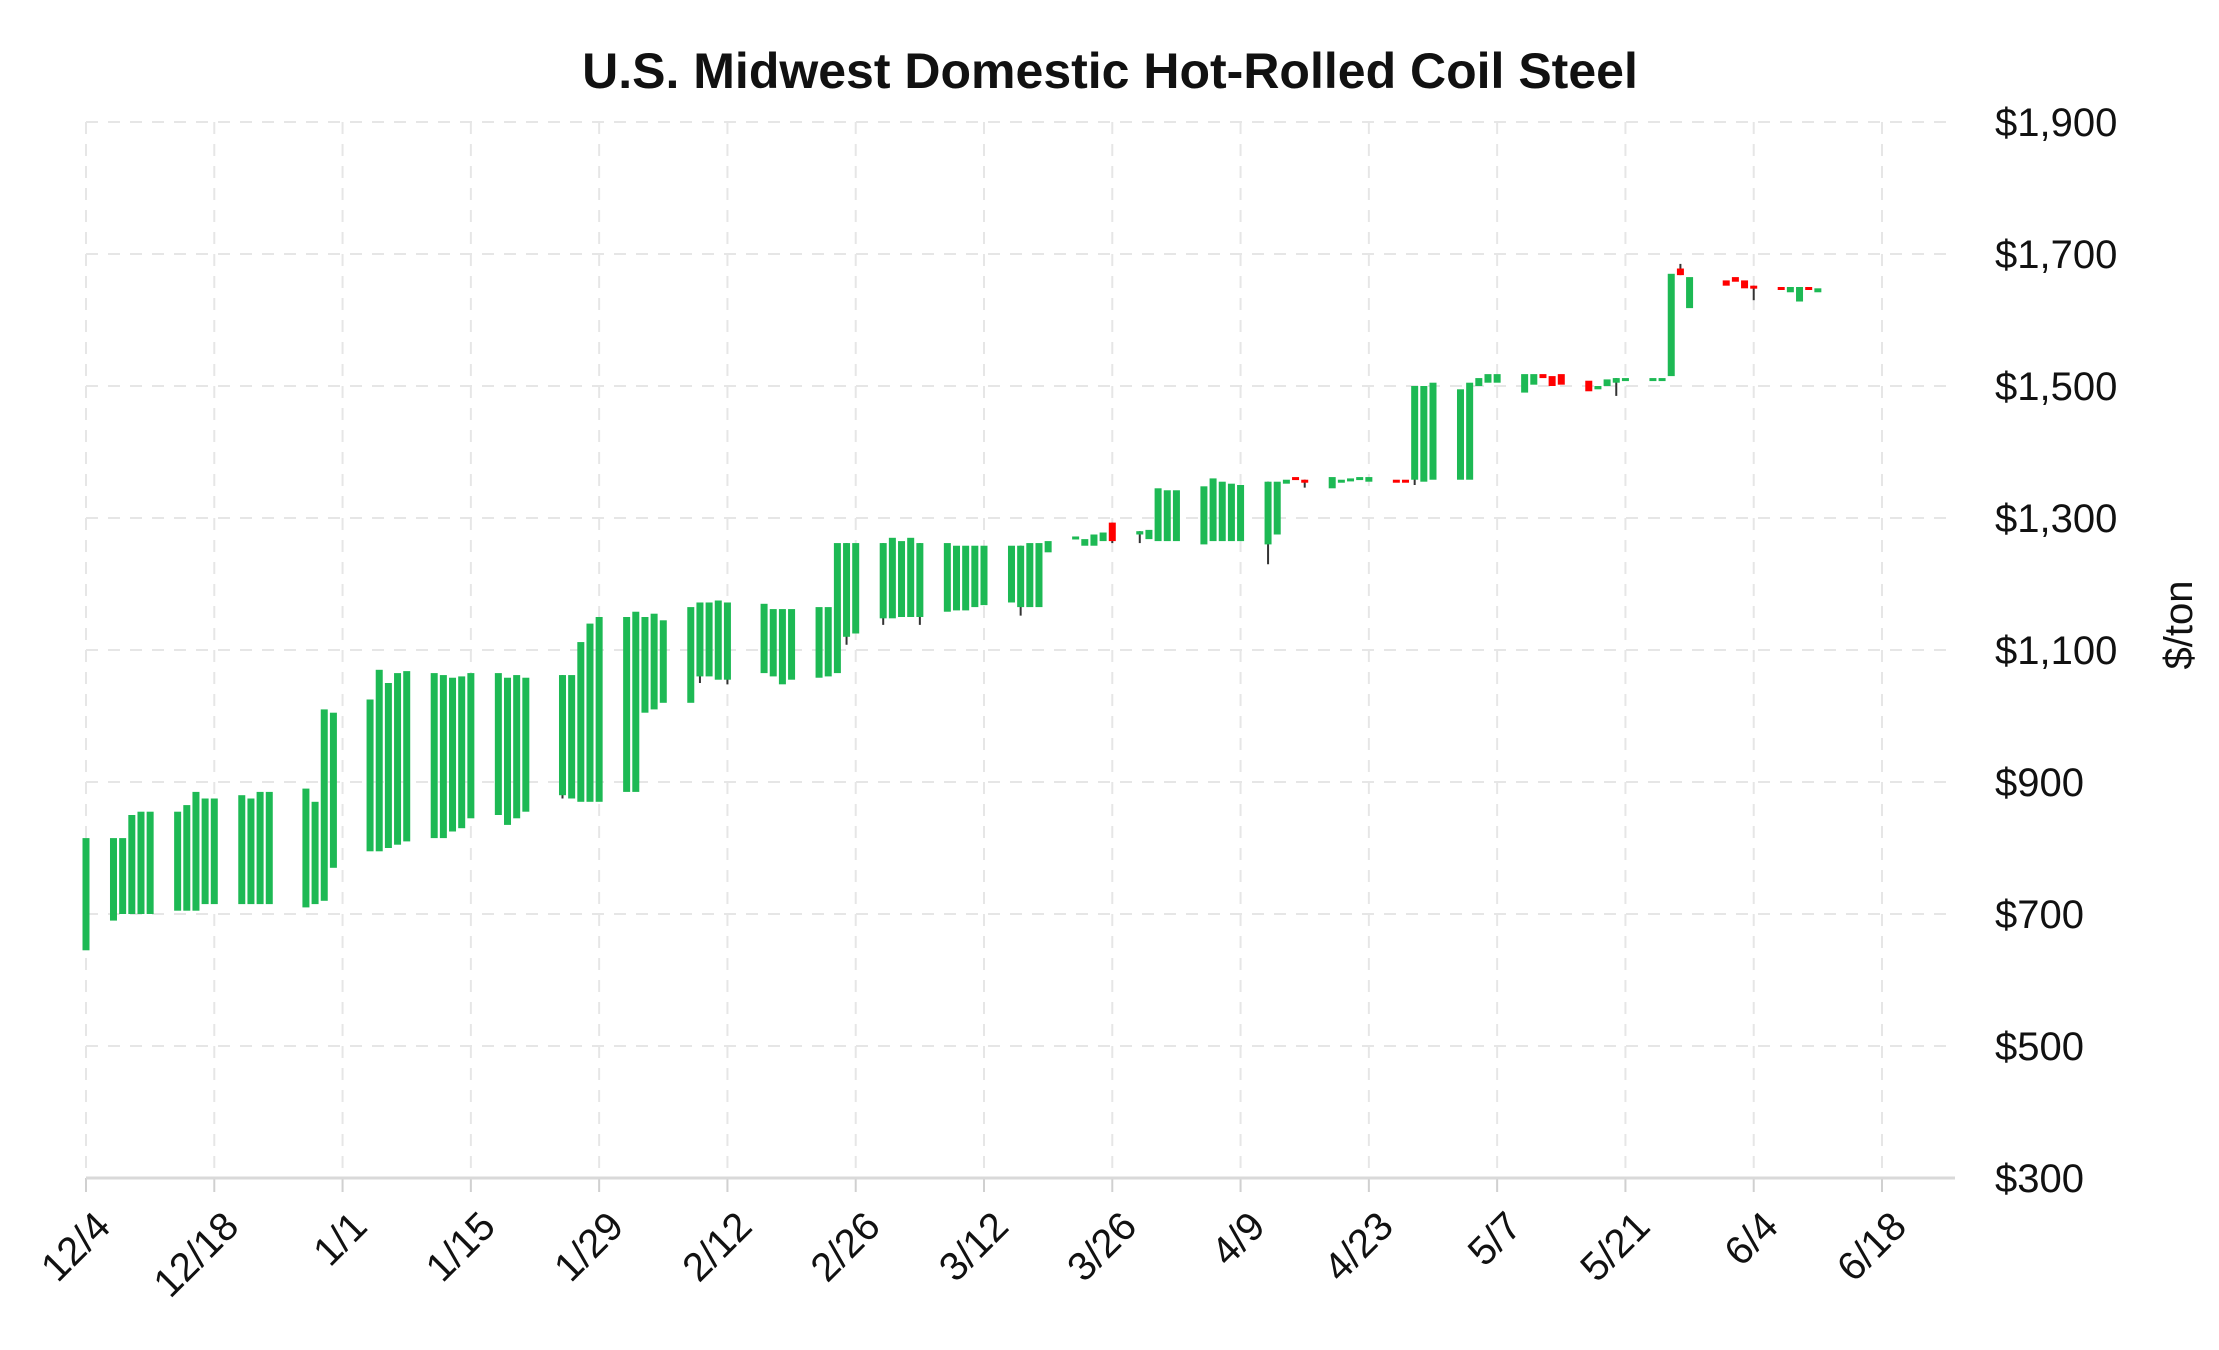 This screenshot has height=1350, width=2219. What do you see at coordinates (1872, 1247) in the screenshot?
I see `x-tick-label: 6/18` at bounding box center [1872, 1247].